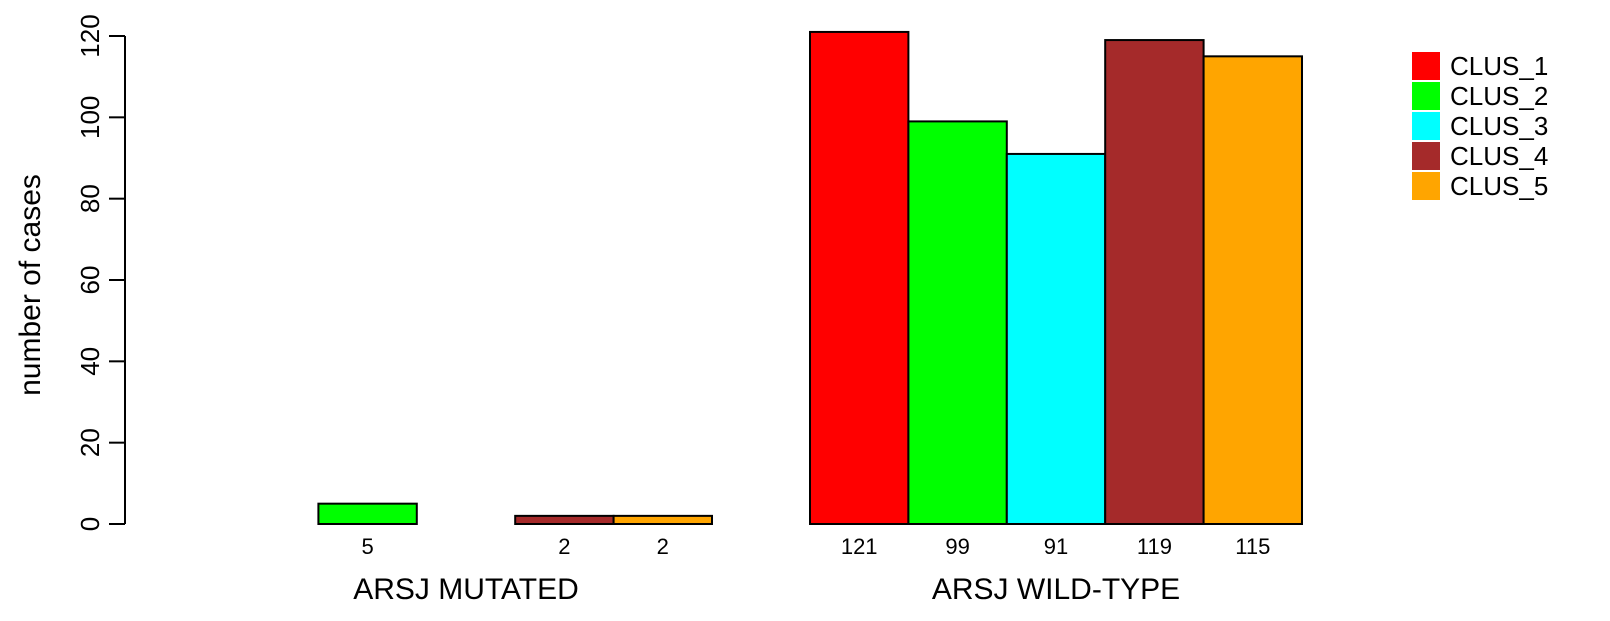 This screenshot has height=621, width=1610. Describe the element at coordinates (90, 442) in the screenshot. I see `y-tick-label: 20` at that location.